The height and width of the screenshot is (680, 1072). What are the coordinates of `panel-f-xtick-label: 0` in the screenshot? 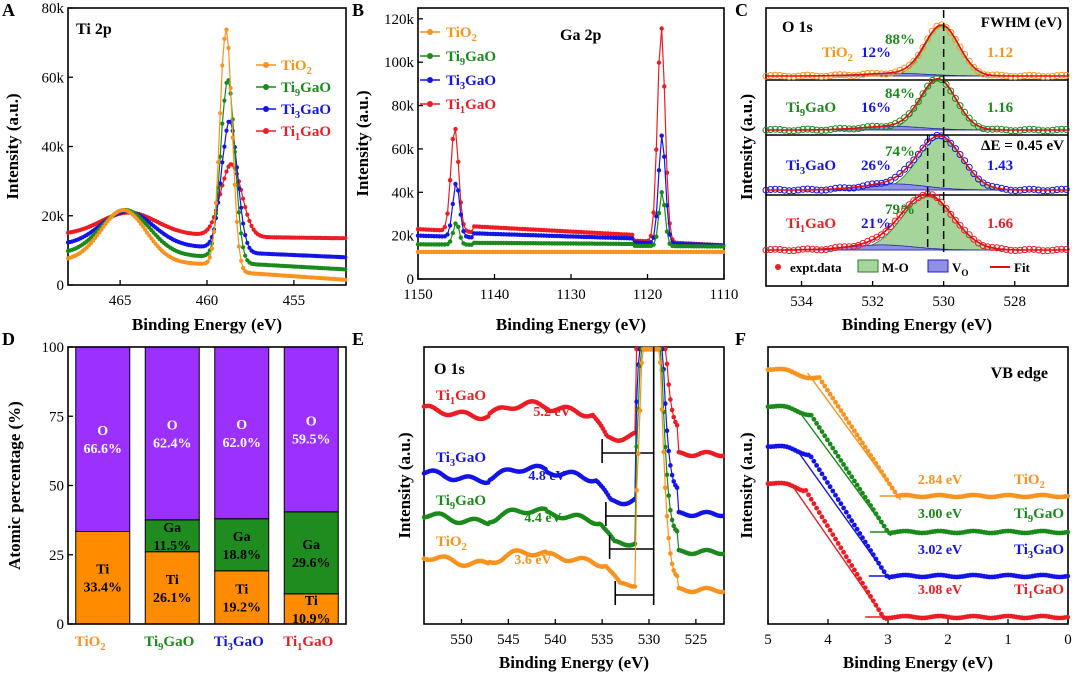 It's located at (1068, 640).